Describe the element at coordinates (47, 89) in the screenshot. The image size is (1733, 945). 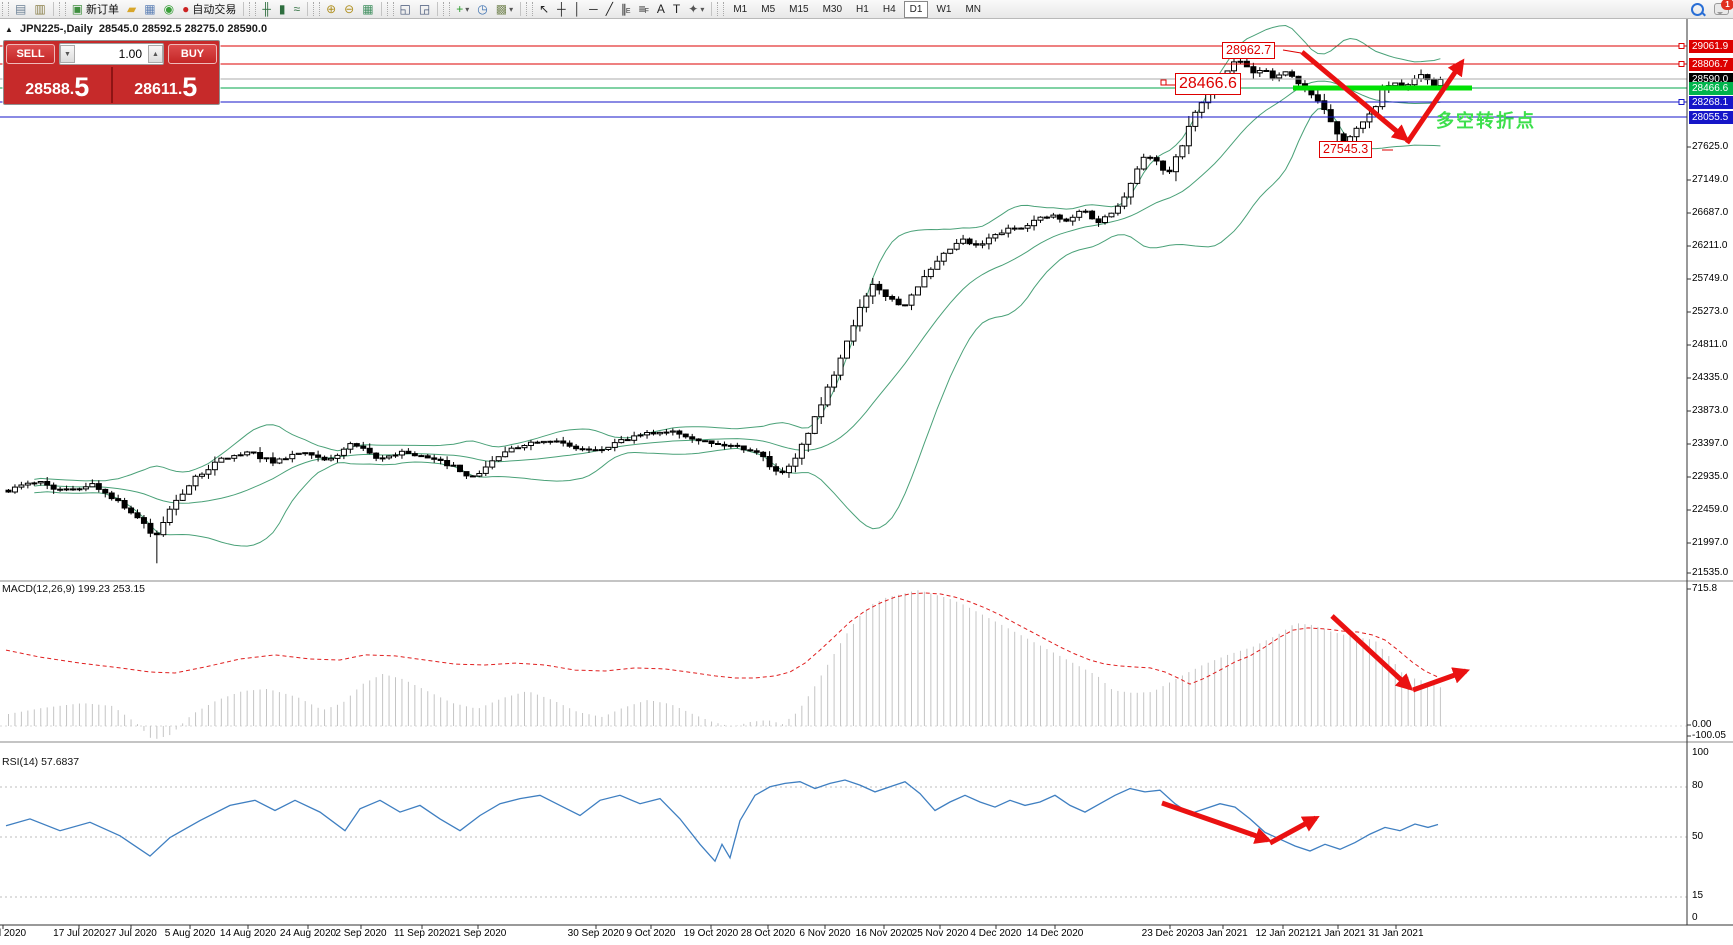
I see `sell-price-main: 28588` at that location.